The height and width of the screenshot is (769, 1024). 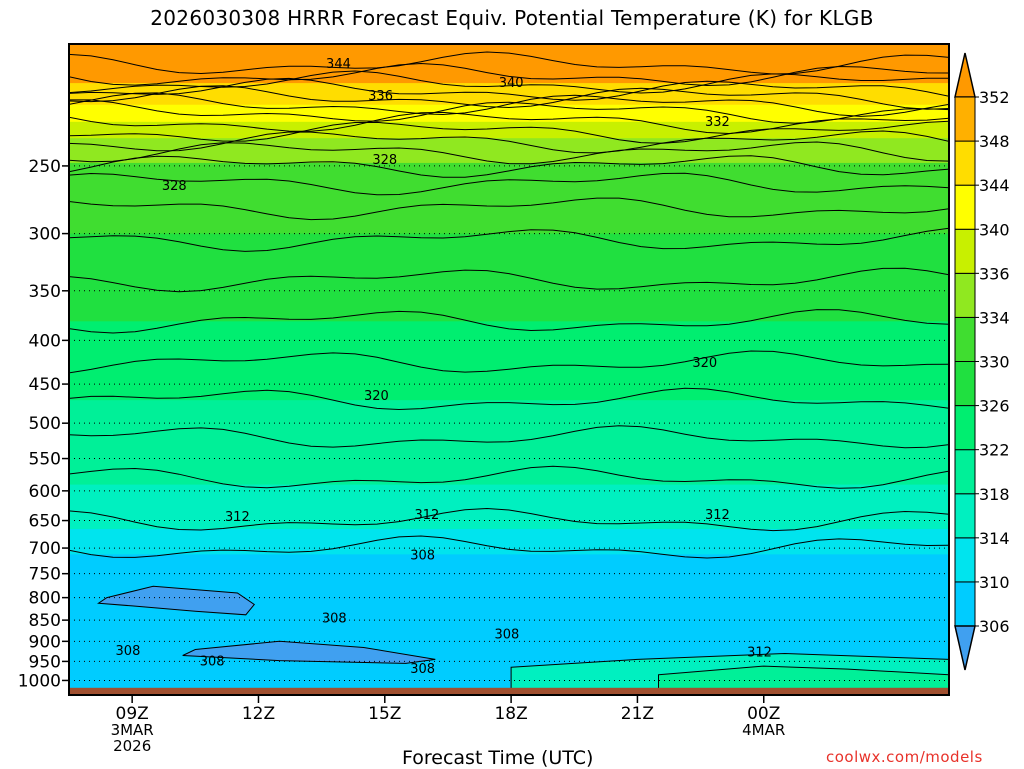 What do you see at coordinates (965, 648) in the screenshot?
I see `colorbar-under-triangle` at bounding box center [965, 648].